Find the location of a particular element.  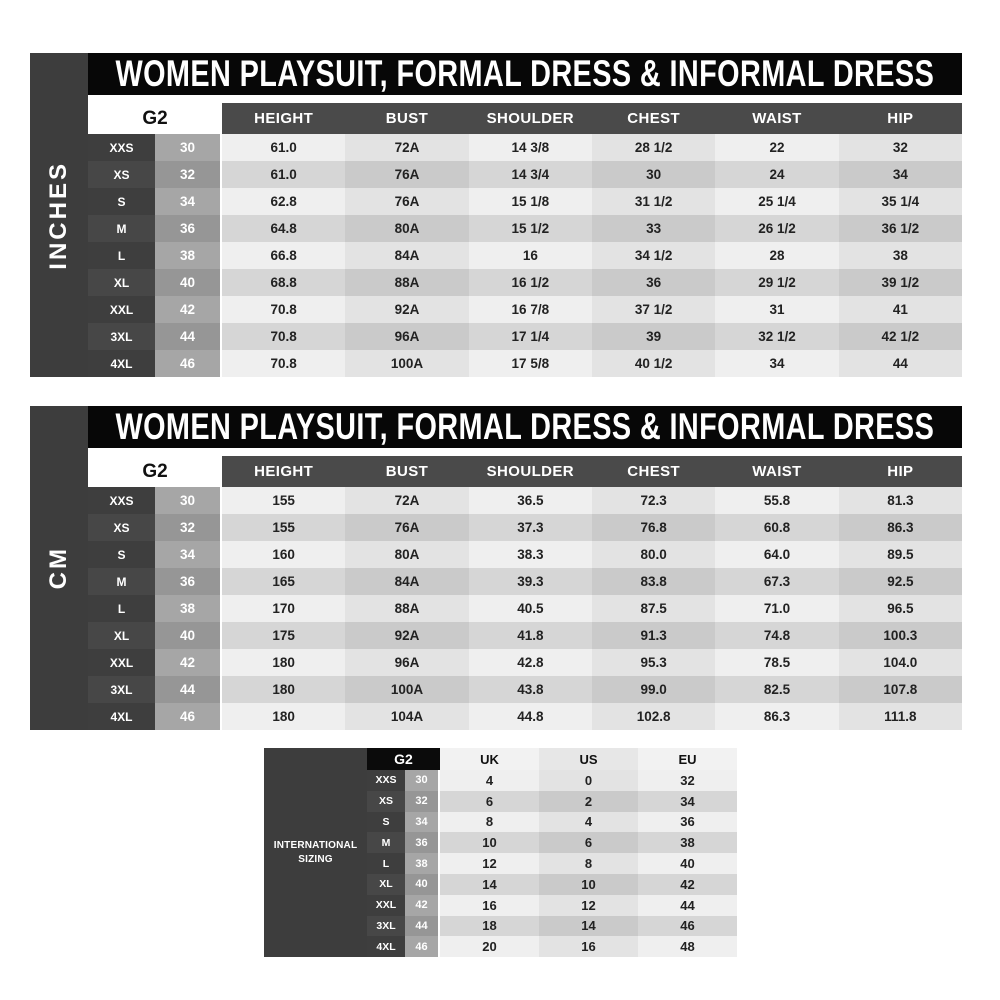

value-cell: 35 1/4 is located at coordinates (900, 201).